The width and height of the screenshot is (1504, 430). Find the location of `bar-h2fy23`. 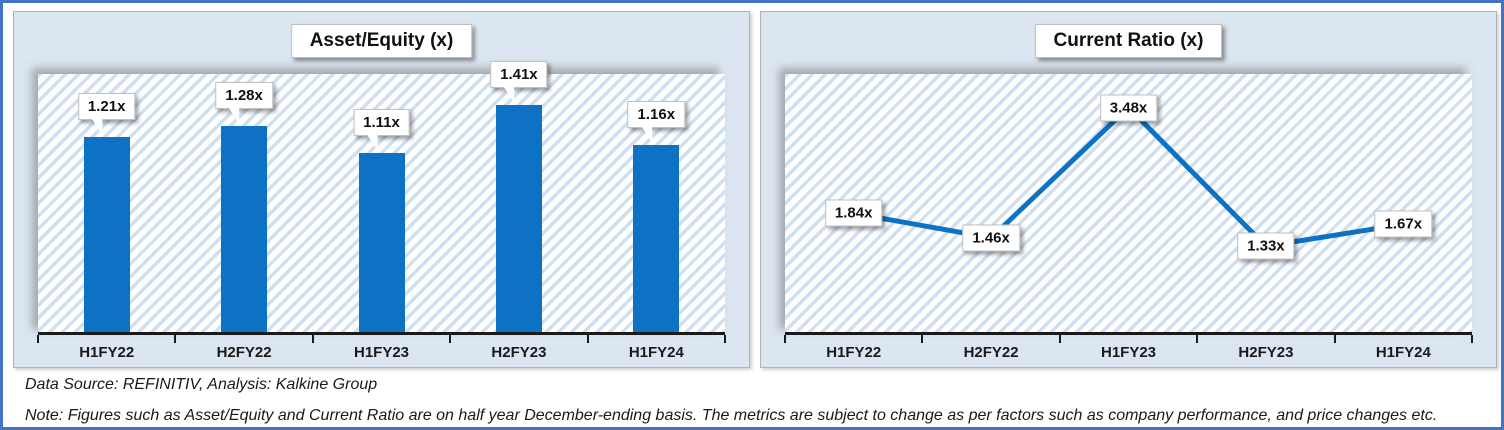

bar-h2fy23 is located at coordinates (518, 218).